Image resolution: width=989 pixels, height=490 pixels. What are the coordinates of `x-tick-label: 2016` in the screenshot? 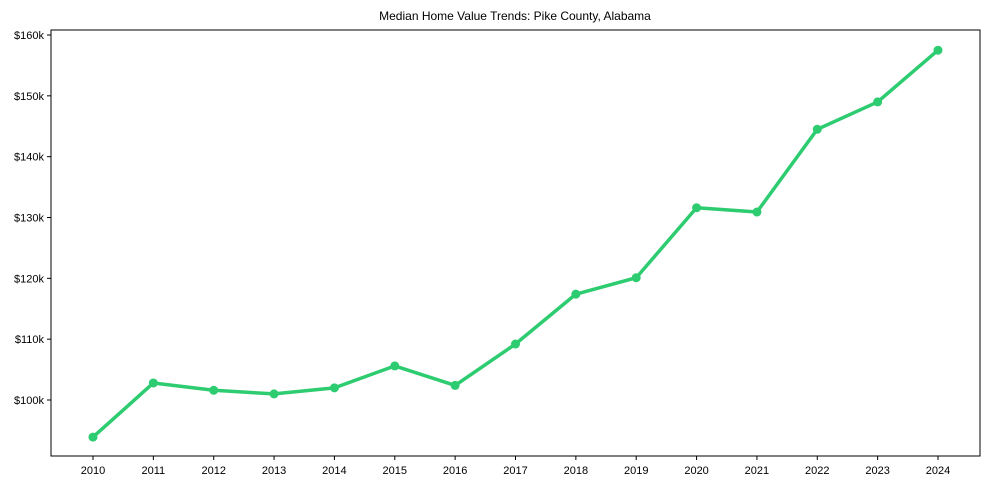 It's located at (455, 471).